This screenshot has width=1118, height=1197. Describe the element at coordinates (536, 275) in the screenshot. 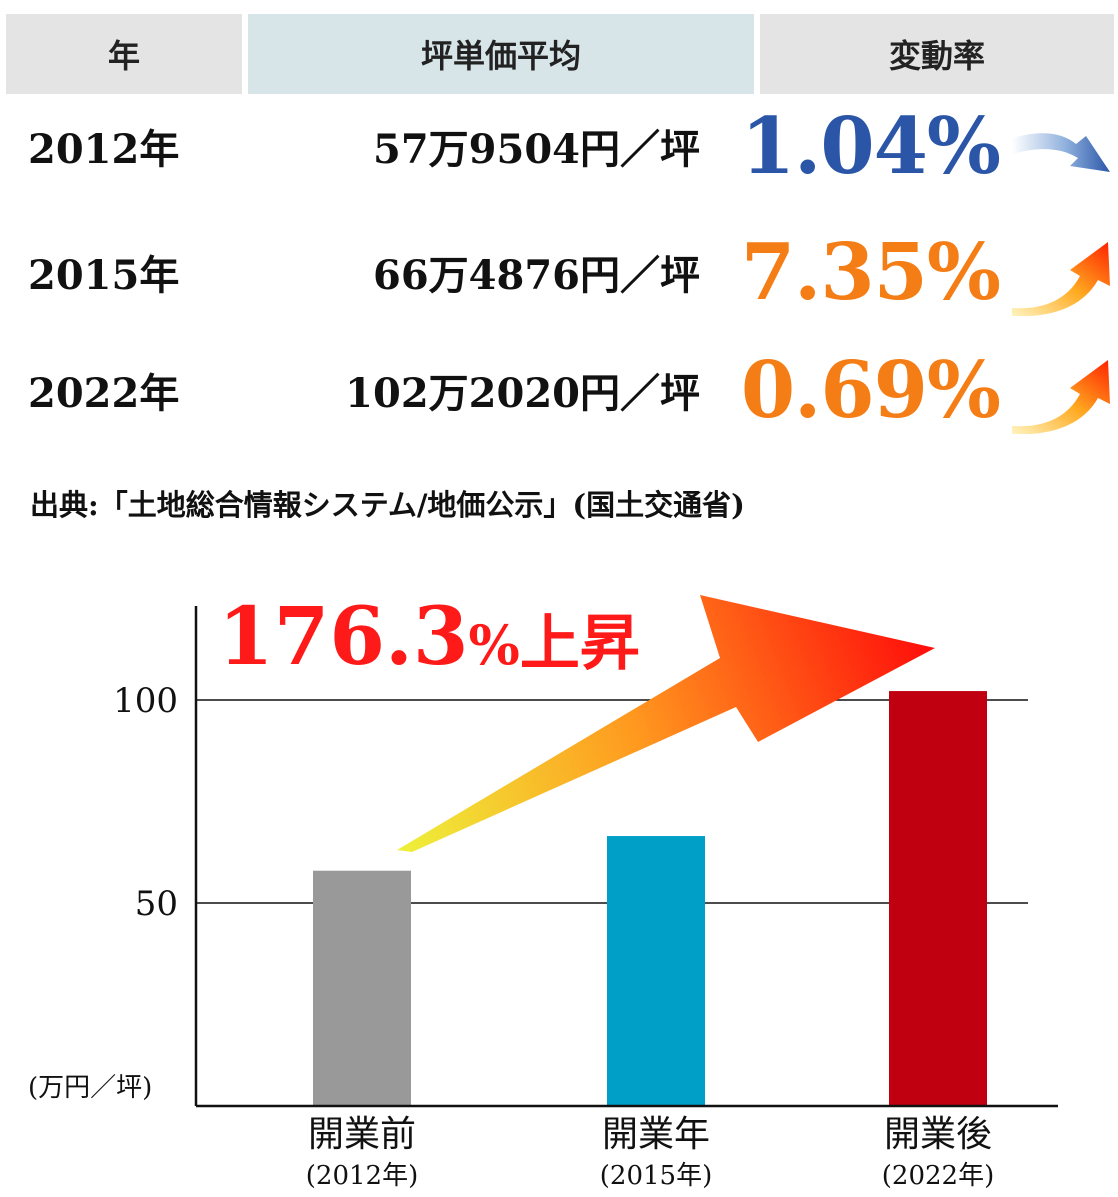

I see `row-price: 66万4876円／坪` at that location.